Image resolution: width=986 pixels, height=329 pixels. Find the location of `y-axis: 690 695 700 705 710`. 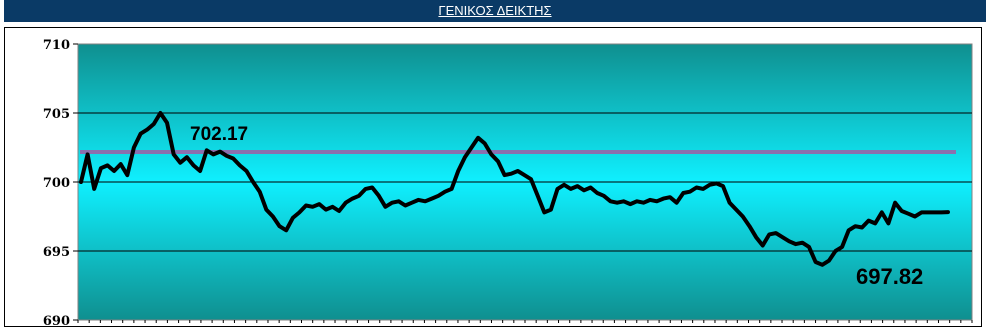

y-axis: 690 695 700 705 710 is located at coordinates (60, 182).